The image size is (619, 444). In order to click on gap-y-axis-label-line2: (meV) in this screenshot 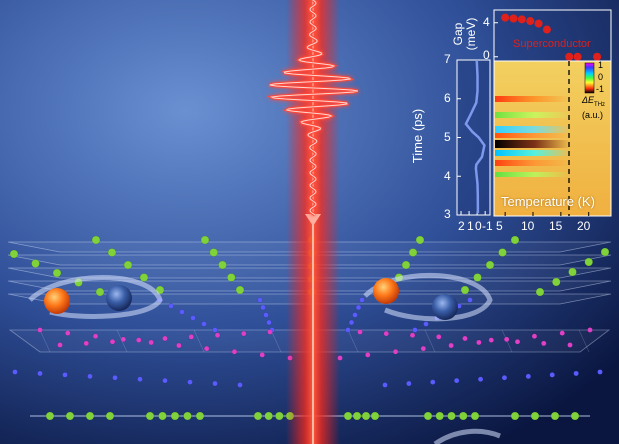, I will do `click(471, 34)`.